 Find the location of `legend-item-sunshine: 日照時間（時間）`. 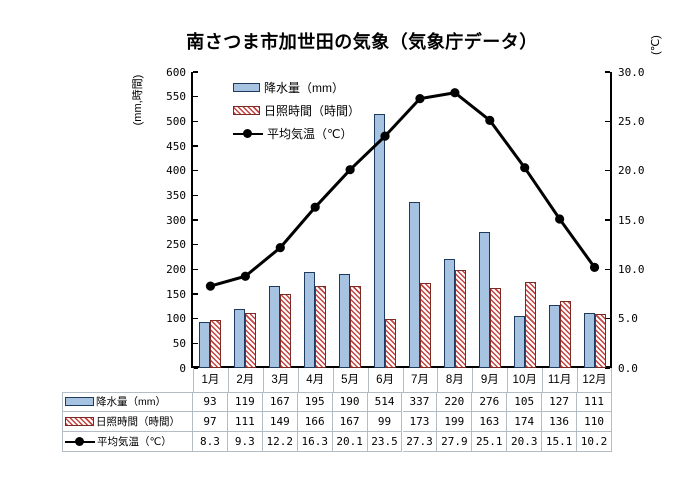

legend-item-sunshine: 日照時間（時間） is located at coordinates (296, 110).